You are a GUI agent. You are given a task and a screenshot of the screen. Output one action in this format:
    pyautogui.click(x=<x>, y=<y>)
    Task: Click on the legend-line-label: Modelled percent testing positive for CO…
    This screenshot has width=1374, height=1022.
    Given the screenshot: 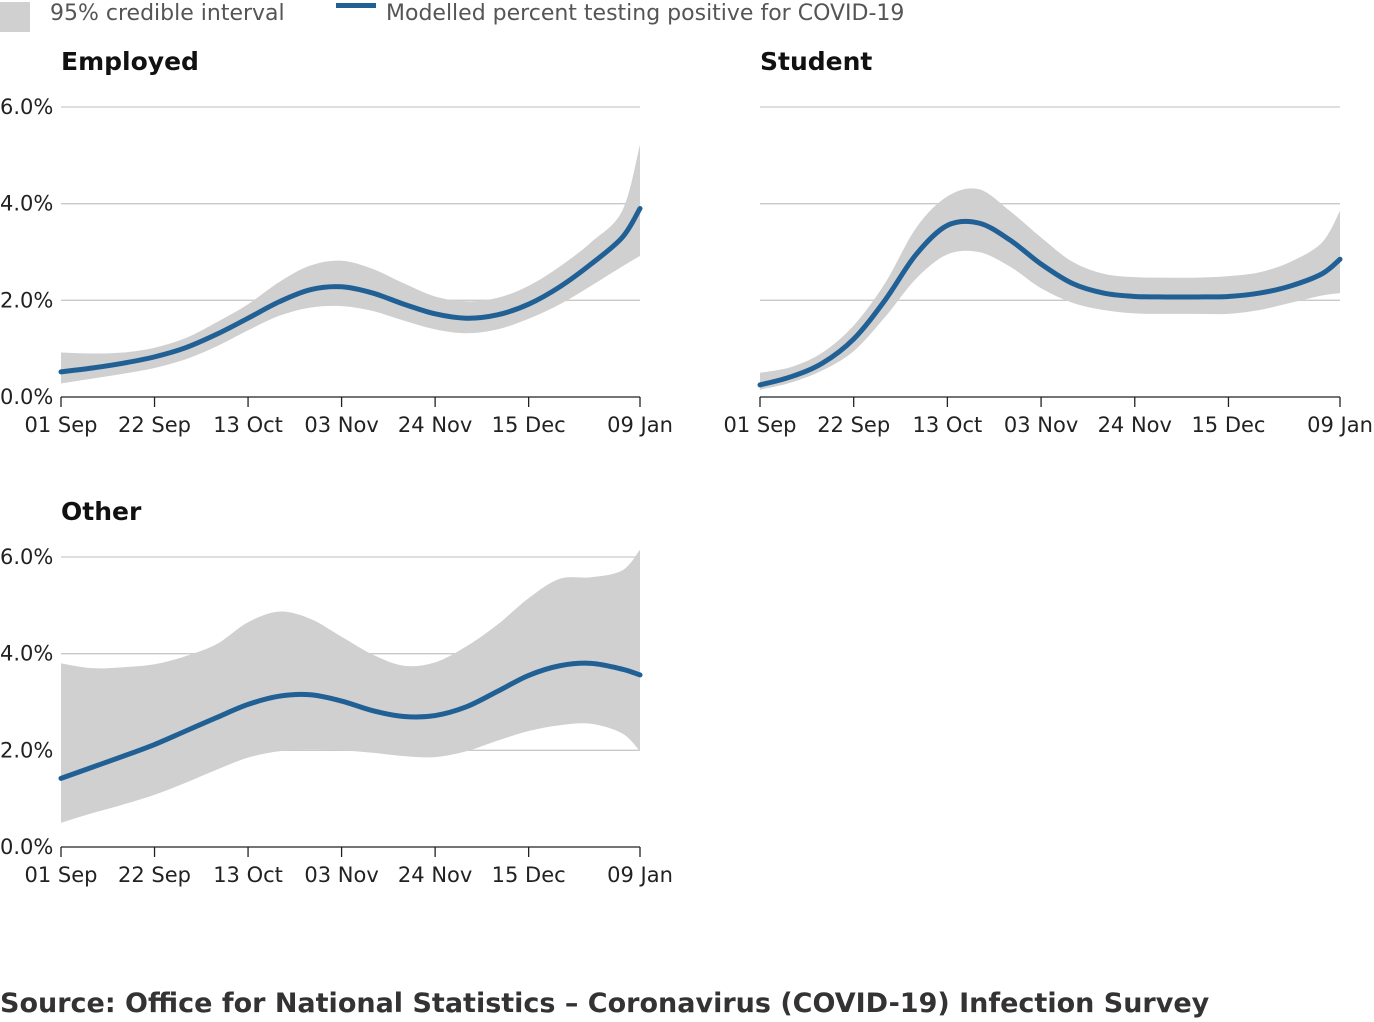 What is the action you would take?
    pyautogui.click(x=645, y=13)
    